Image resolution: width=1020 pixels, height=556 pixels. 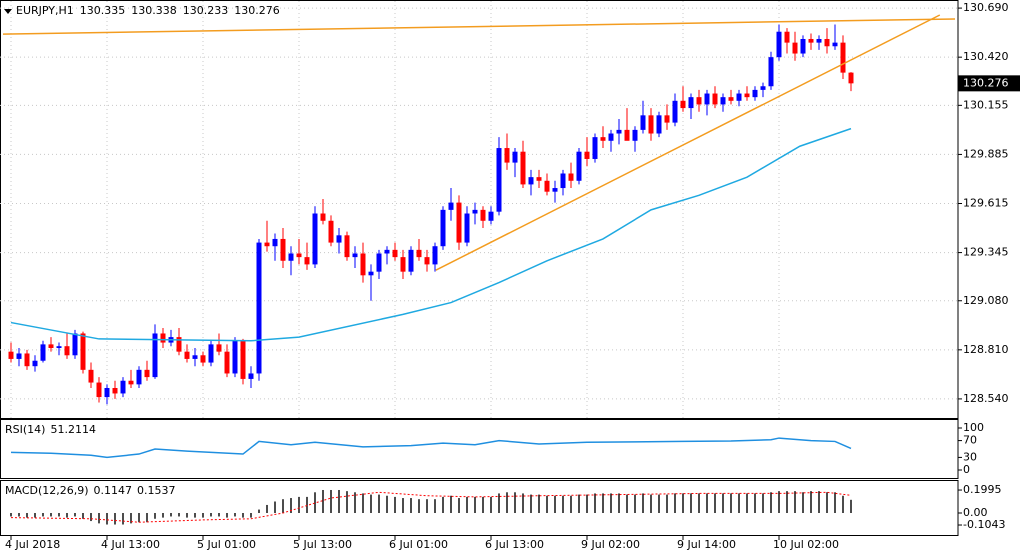 What do you see at coordinates (986, 104) in the screenshot?
I see `y-tick-label: 130.155` at bounding box center [986, 104].